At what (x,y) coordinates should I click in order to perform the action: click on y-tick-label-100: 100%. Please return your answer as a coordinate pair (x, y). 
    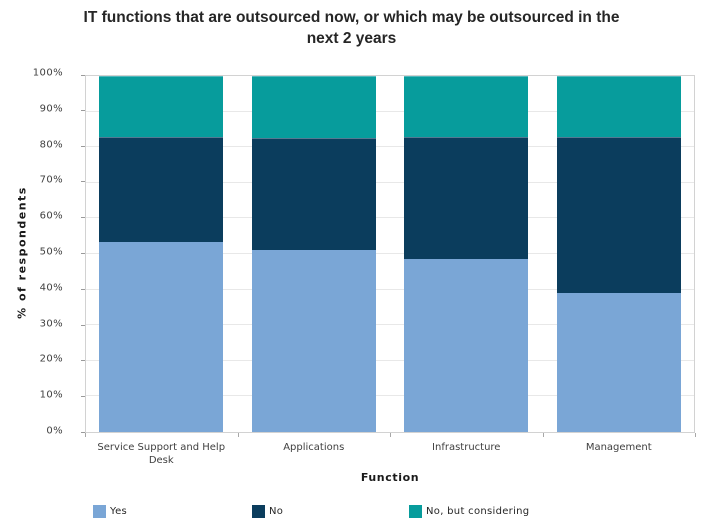
    Looking at the image, I should click on (47, 73).